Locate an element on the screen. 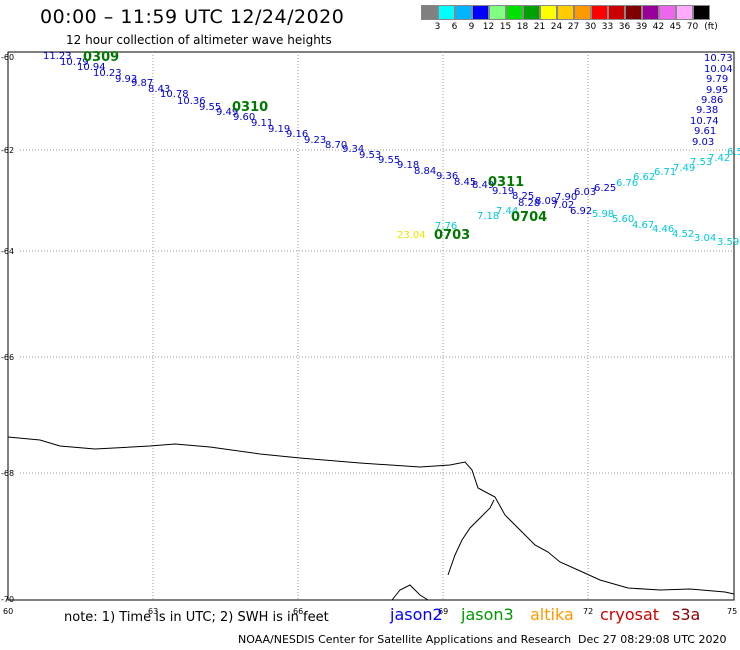 The image size is (740, 650). swh-value-label: 9.03 is located at coordinates (703, 142).